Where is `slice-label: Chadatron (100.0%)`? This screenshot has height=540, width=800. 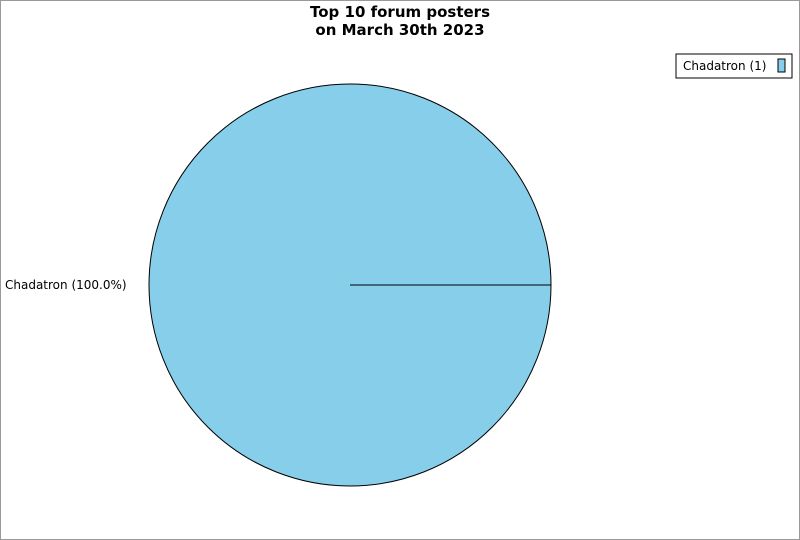
slice-label: Chadatron (100.0%) is located at coordinates (66, 285).